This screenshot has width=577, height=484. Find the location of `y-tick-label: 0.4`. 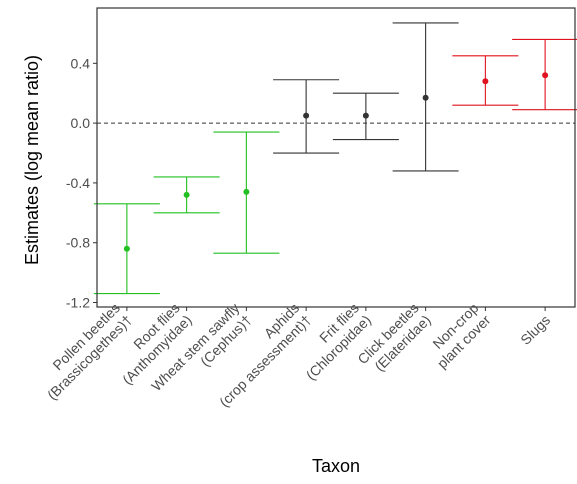

y-tick-label: 0.4 is located at coordinates (81, 63).